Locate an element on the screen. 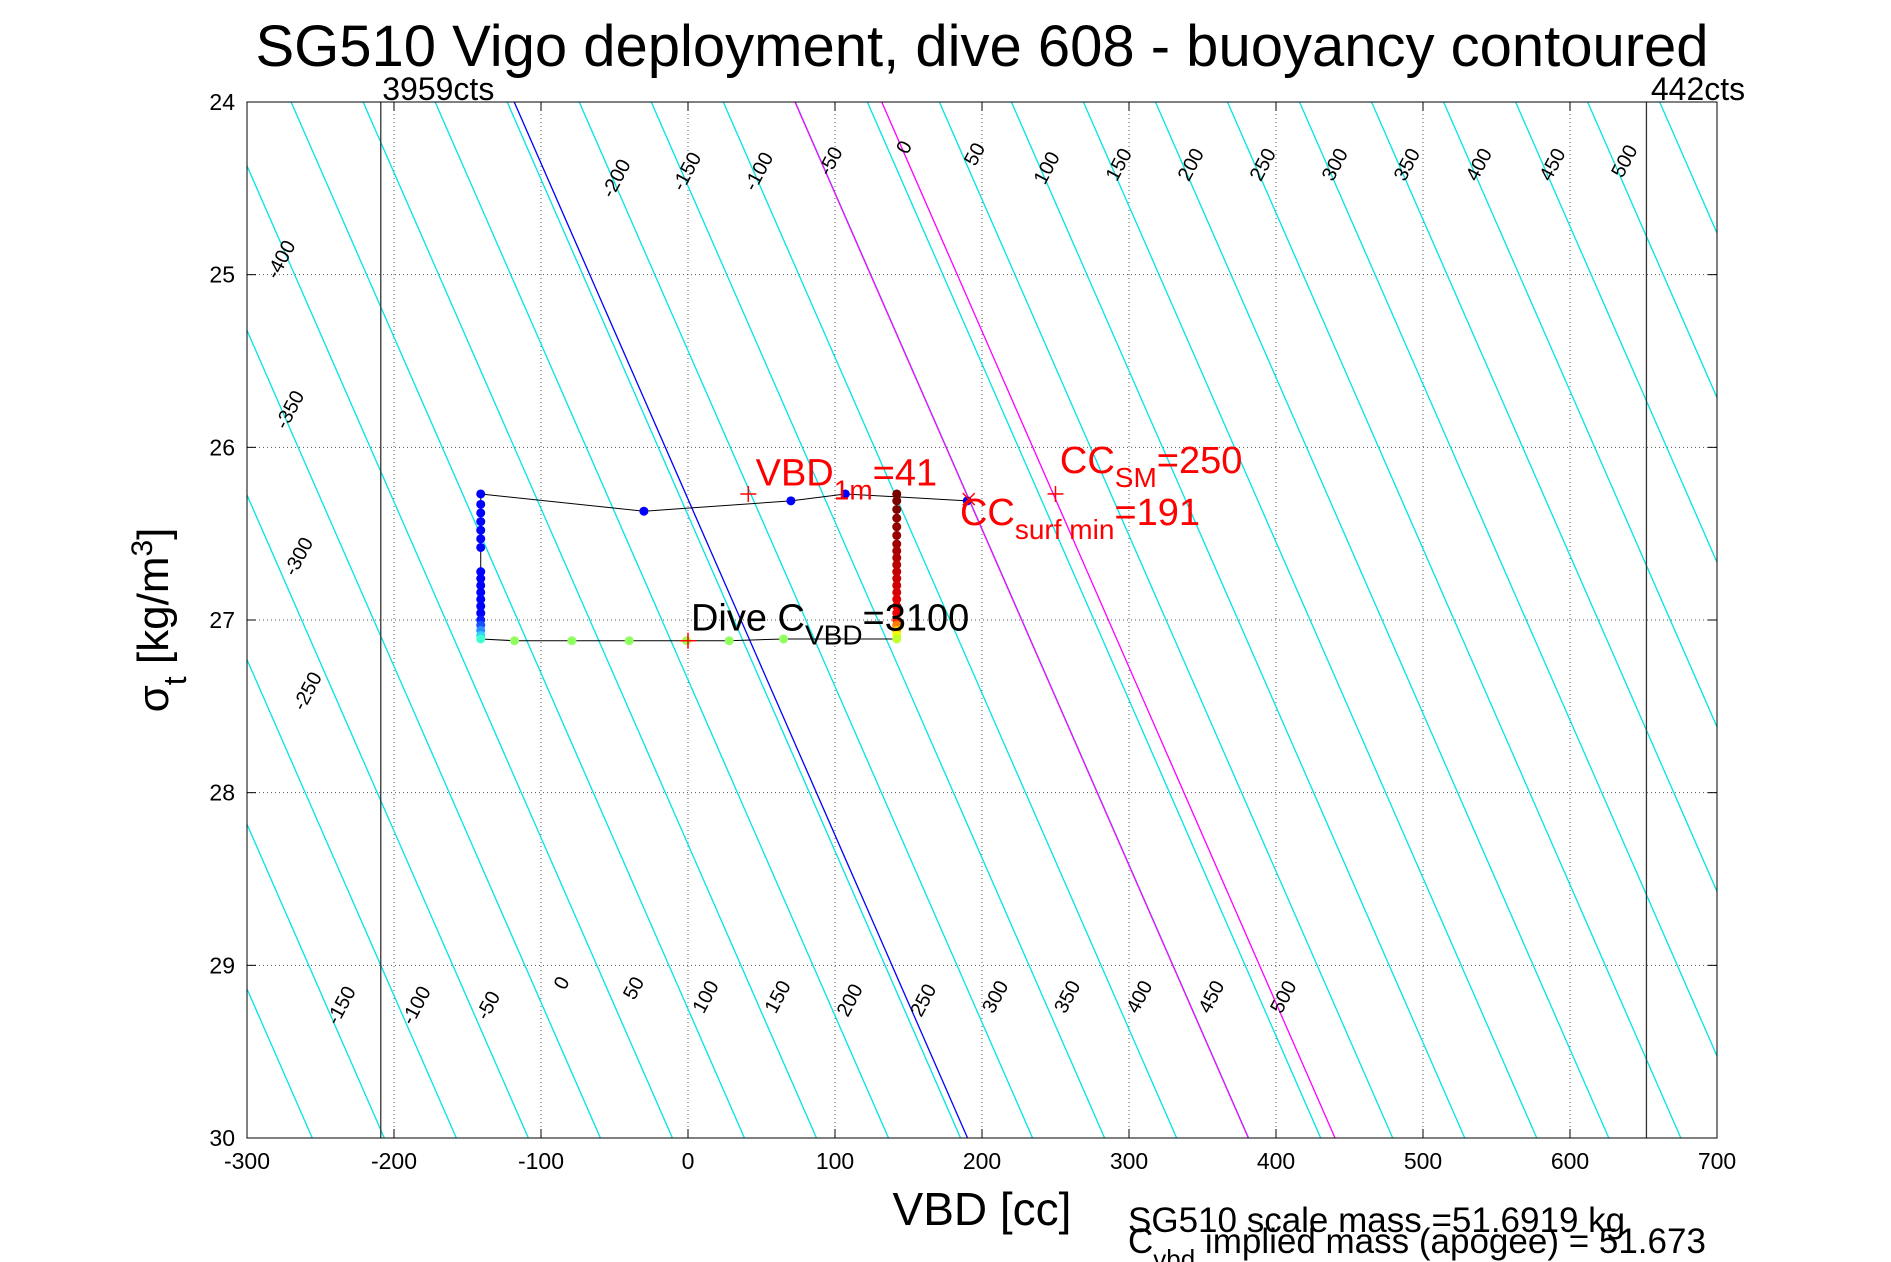 The image size is (1891, 1262). annotation-subscript: SM is located at coordinates (1136, 477).